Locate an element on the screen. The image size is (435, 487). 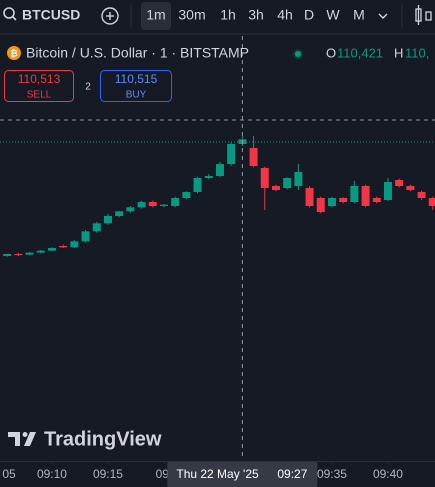
x-tick-label: 09:35 is located at coordinates (332, 474).